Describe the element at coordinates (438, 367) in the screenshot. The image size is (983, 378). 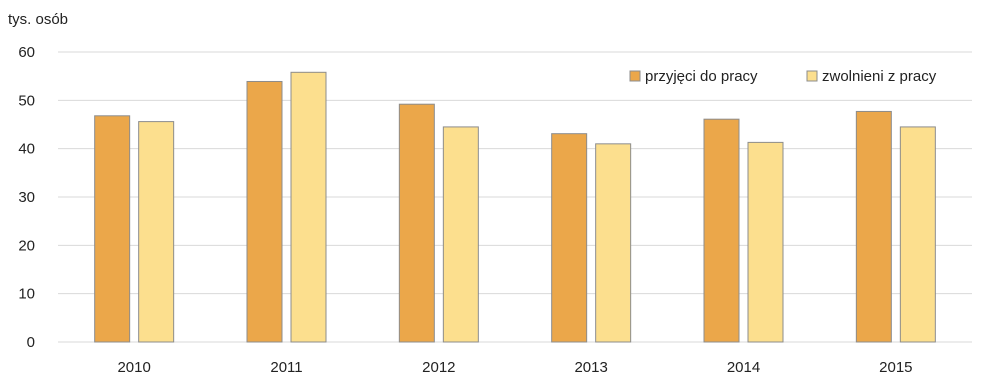
I see `x-tick-label: 2012` at that location.